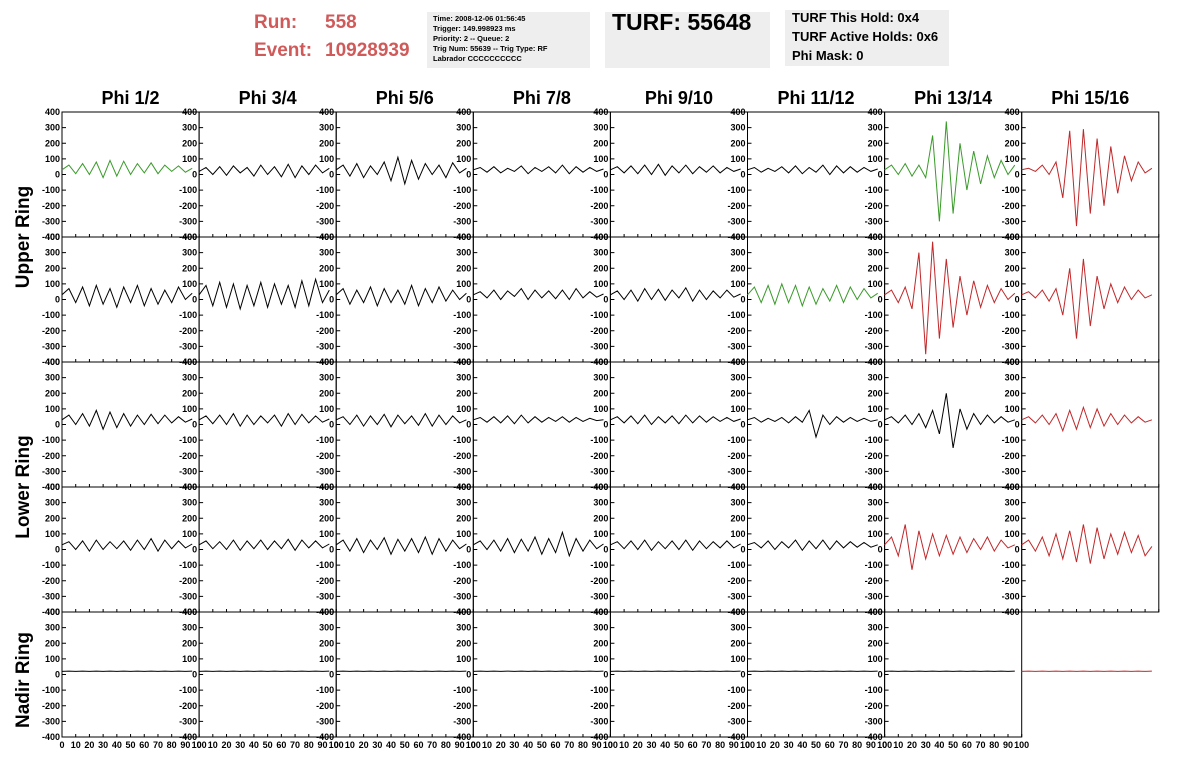 The width and height of the screenshot is (1196, 772). Describe the element at coordinates (610, 745) in the screenshot. I see `x-tick-label: 100` at that location.